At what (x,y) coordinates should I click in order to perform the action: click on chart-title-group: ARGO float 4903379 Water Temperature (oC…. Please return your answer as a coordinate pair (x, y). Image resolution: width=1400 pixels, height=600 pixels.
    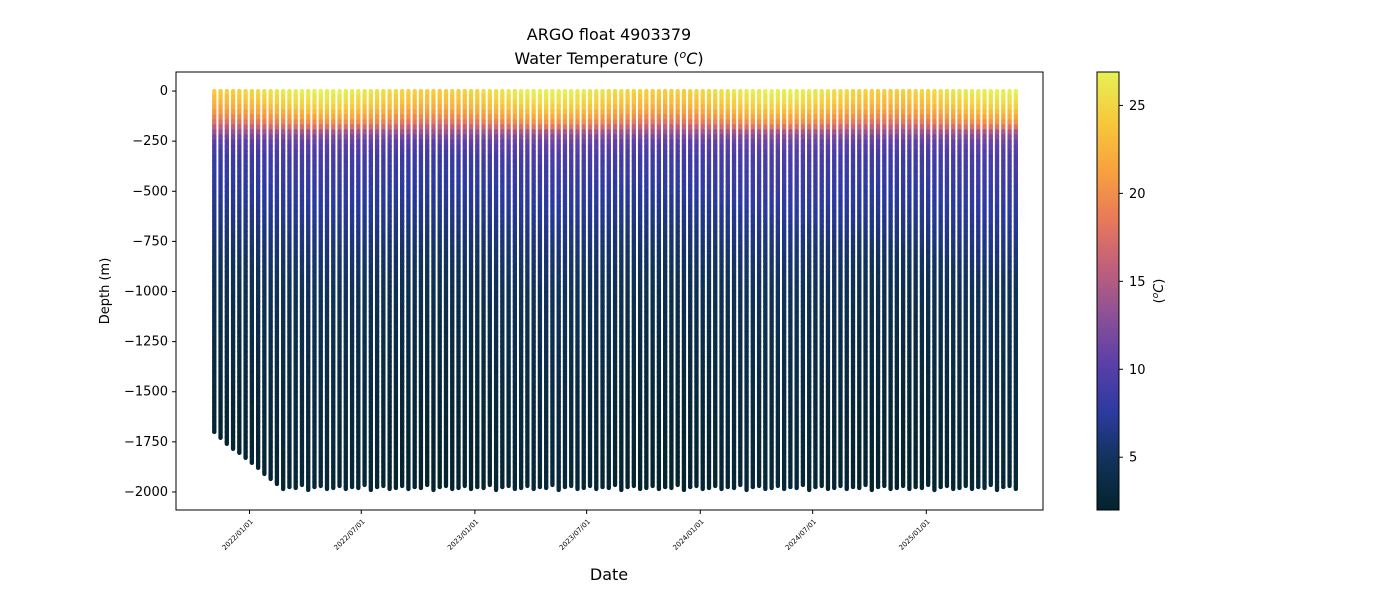
    Looking at the image, I should click on (608, 46).